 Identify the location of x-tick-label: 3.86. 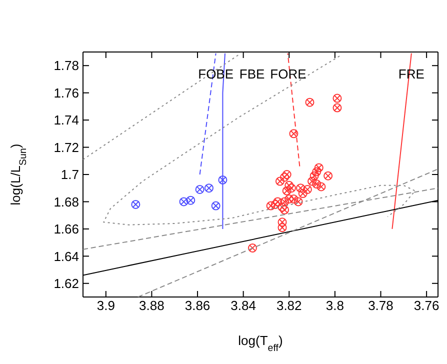
(197, 306).